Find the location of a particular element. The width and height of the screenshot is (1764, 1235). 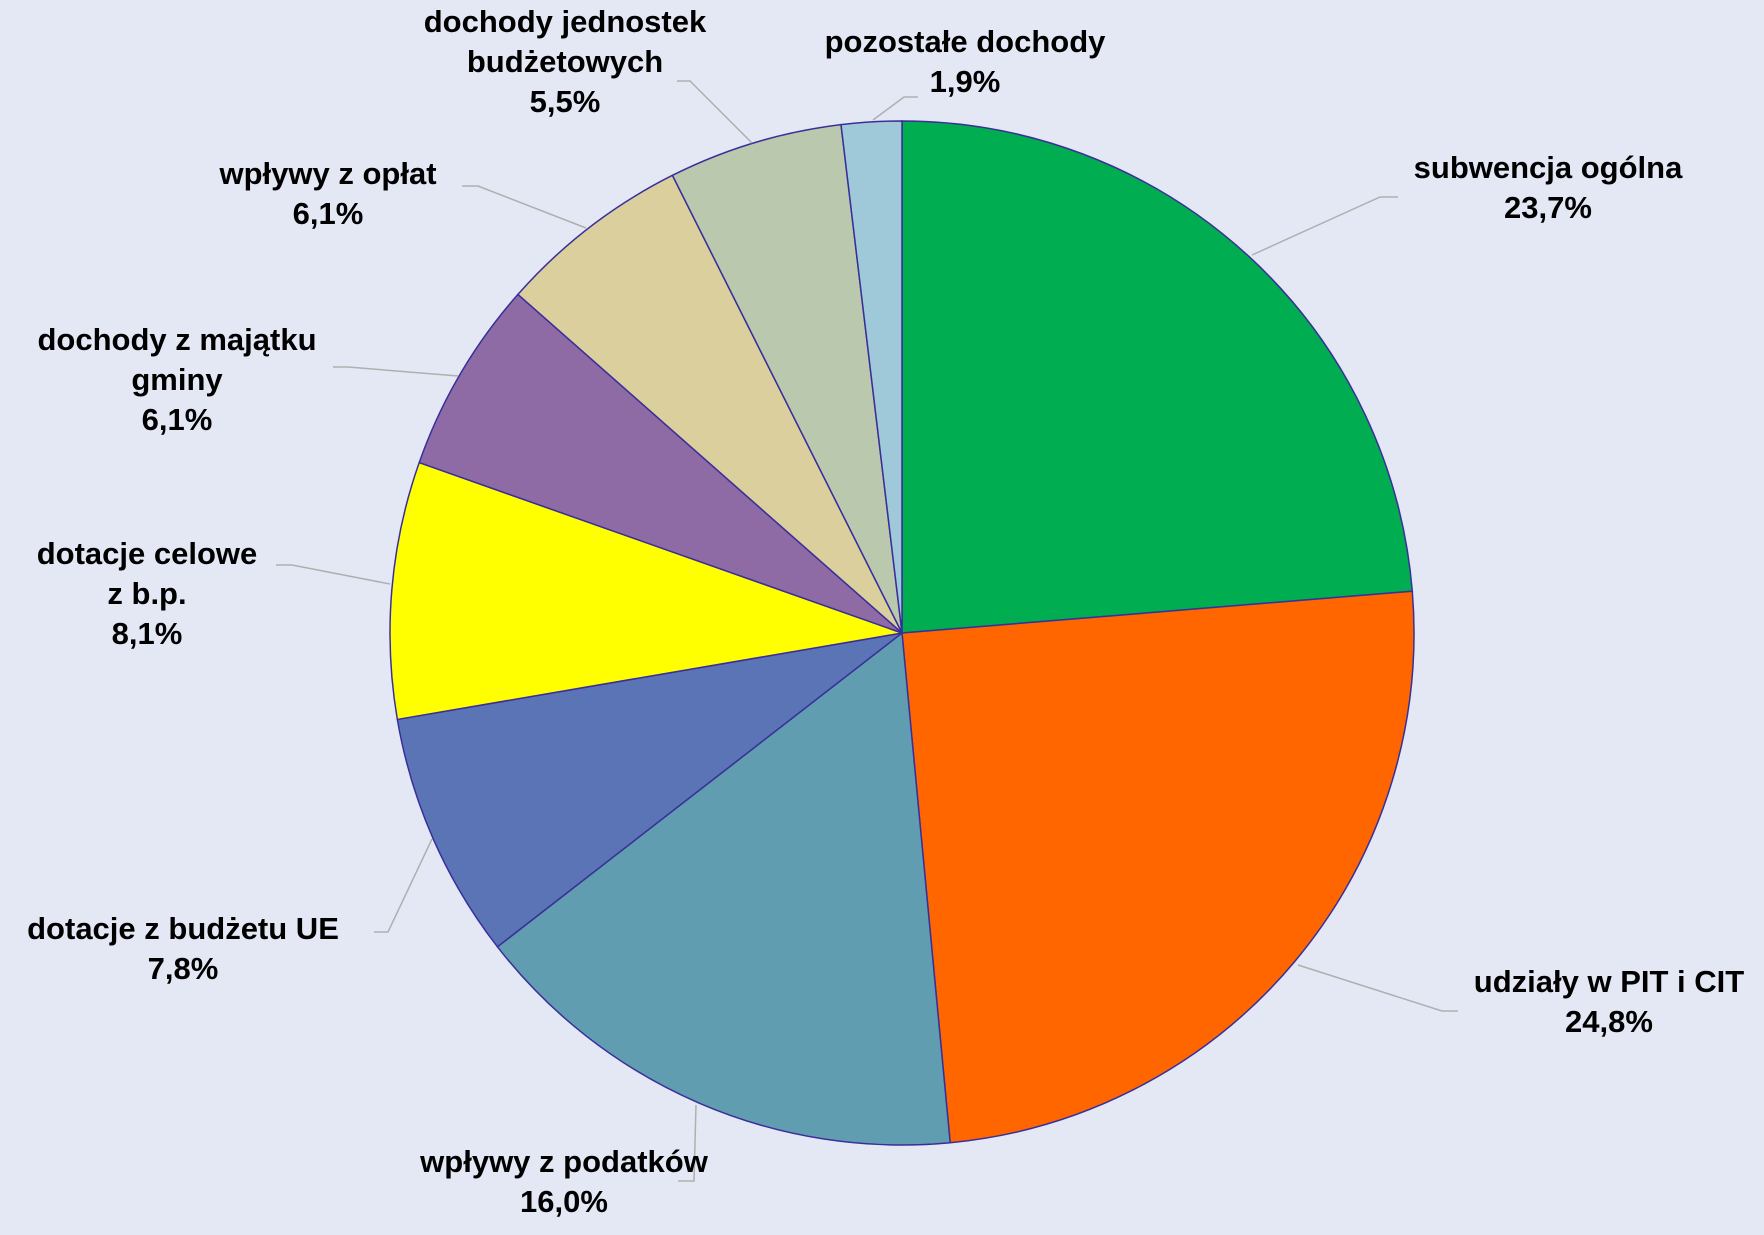

slice-category-label: wpływy z podatków is located at coordinates (564, 1161).